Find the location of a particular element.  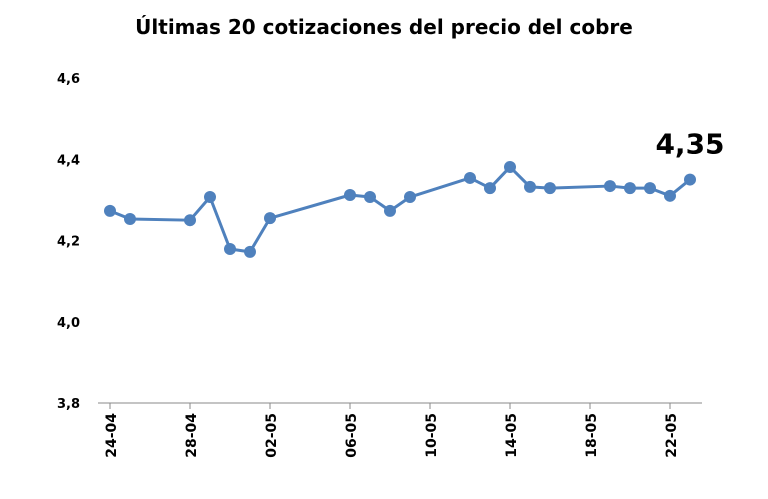

x-tick-label: 10-05 is located at coordinates (432, 435).